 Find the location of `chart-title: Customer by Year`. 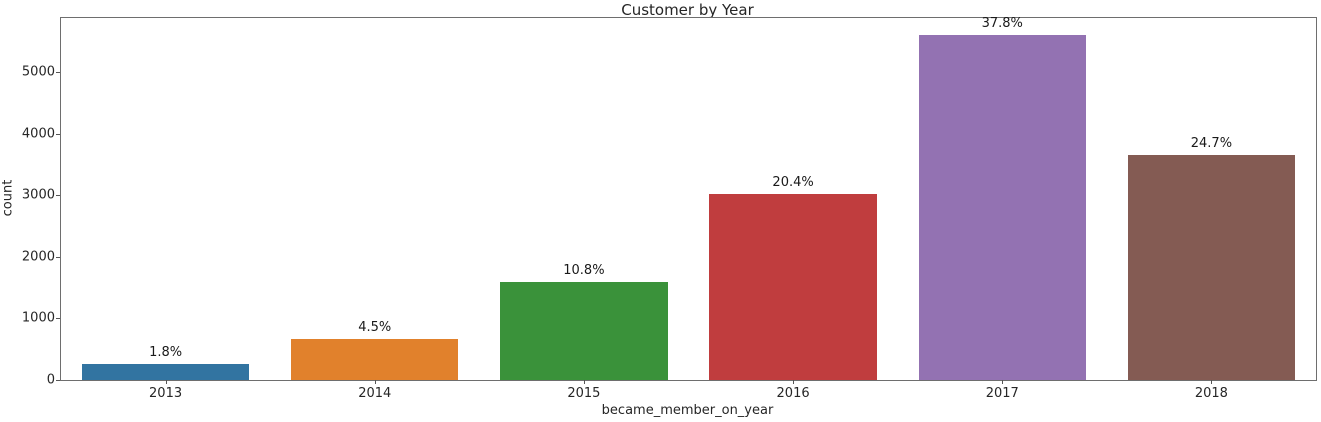

chart-title: Customer by Year is located at coordinates (687, 10).